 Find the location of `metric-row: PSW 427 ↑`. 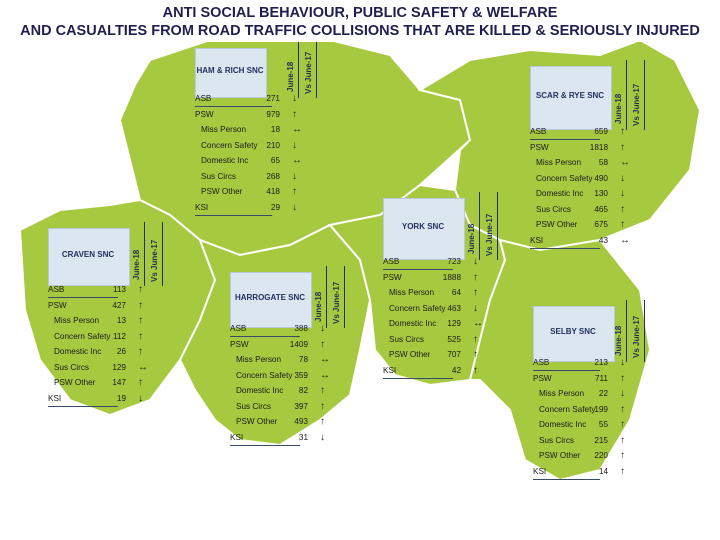

metric-row: PSW 427 ↑ is located at coordinates (107, 306).